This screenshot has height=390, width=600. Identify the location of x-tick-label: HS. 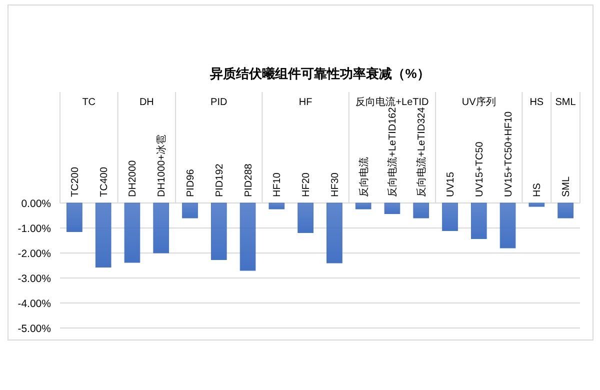
(538, 189).